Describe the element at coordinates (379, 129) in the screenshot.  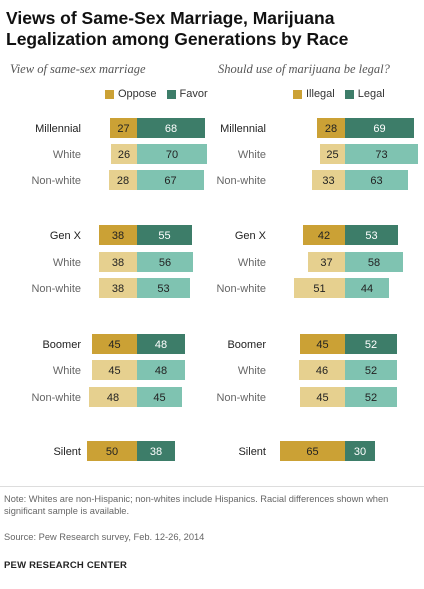
I see `data-label-legal: 69` at that location.